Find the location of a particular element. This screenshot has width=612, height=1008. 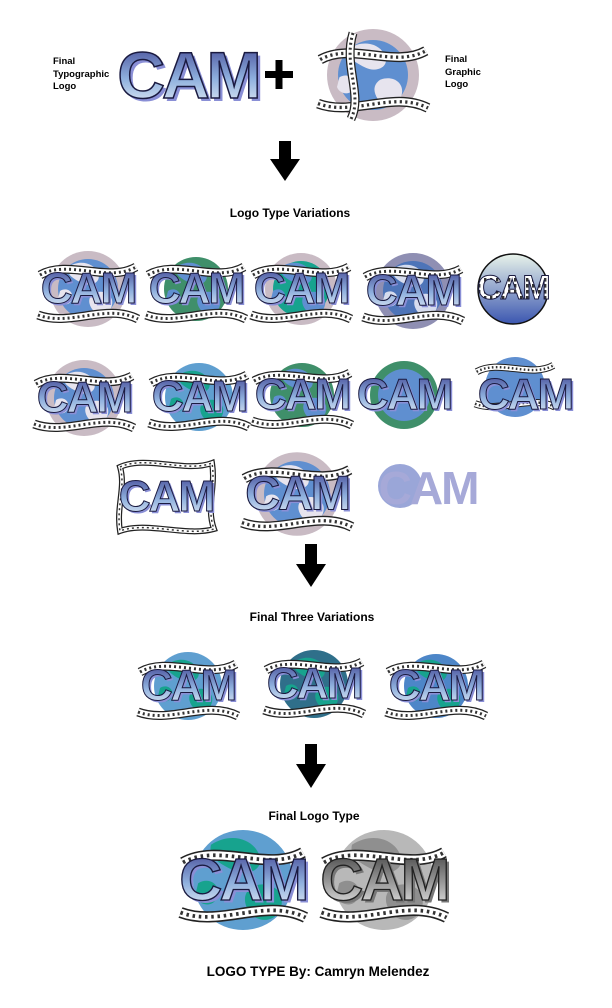

graphic-logo-label: Final Graphic Logo is located at coordinates (463, 73).